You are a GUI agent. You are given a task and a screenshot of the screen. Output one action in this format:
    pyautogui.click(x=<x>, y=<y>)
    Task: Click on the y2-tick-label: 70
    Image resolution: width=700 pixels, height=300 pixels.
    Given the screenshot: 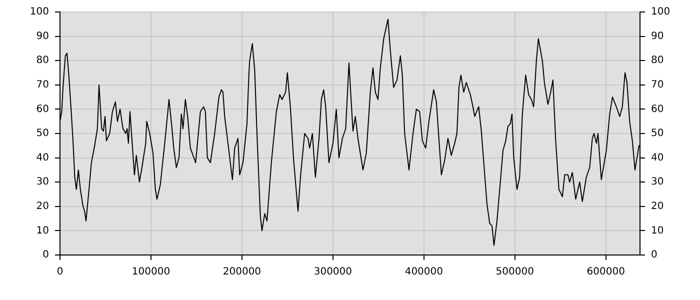 What is the action you would take?
    pyautogui.click(x=657, y=84)
    